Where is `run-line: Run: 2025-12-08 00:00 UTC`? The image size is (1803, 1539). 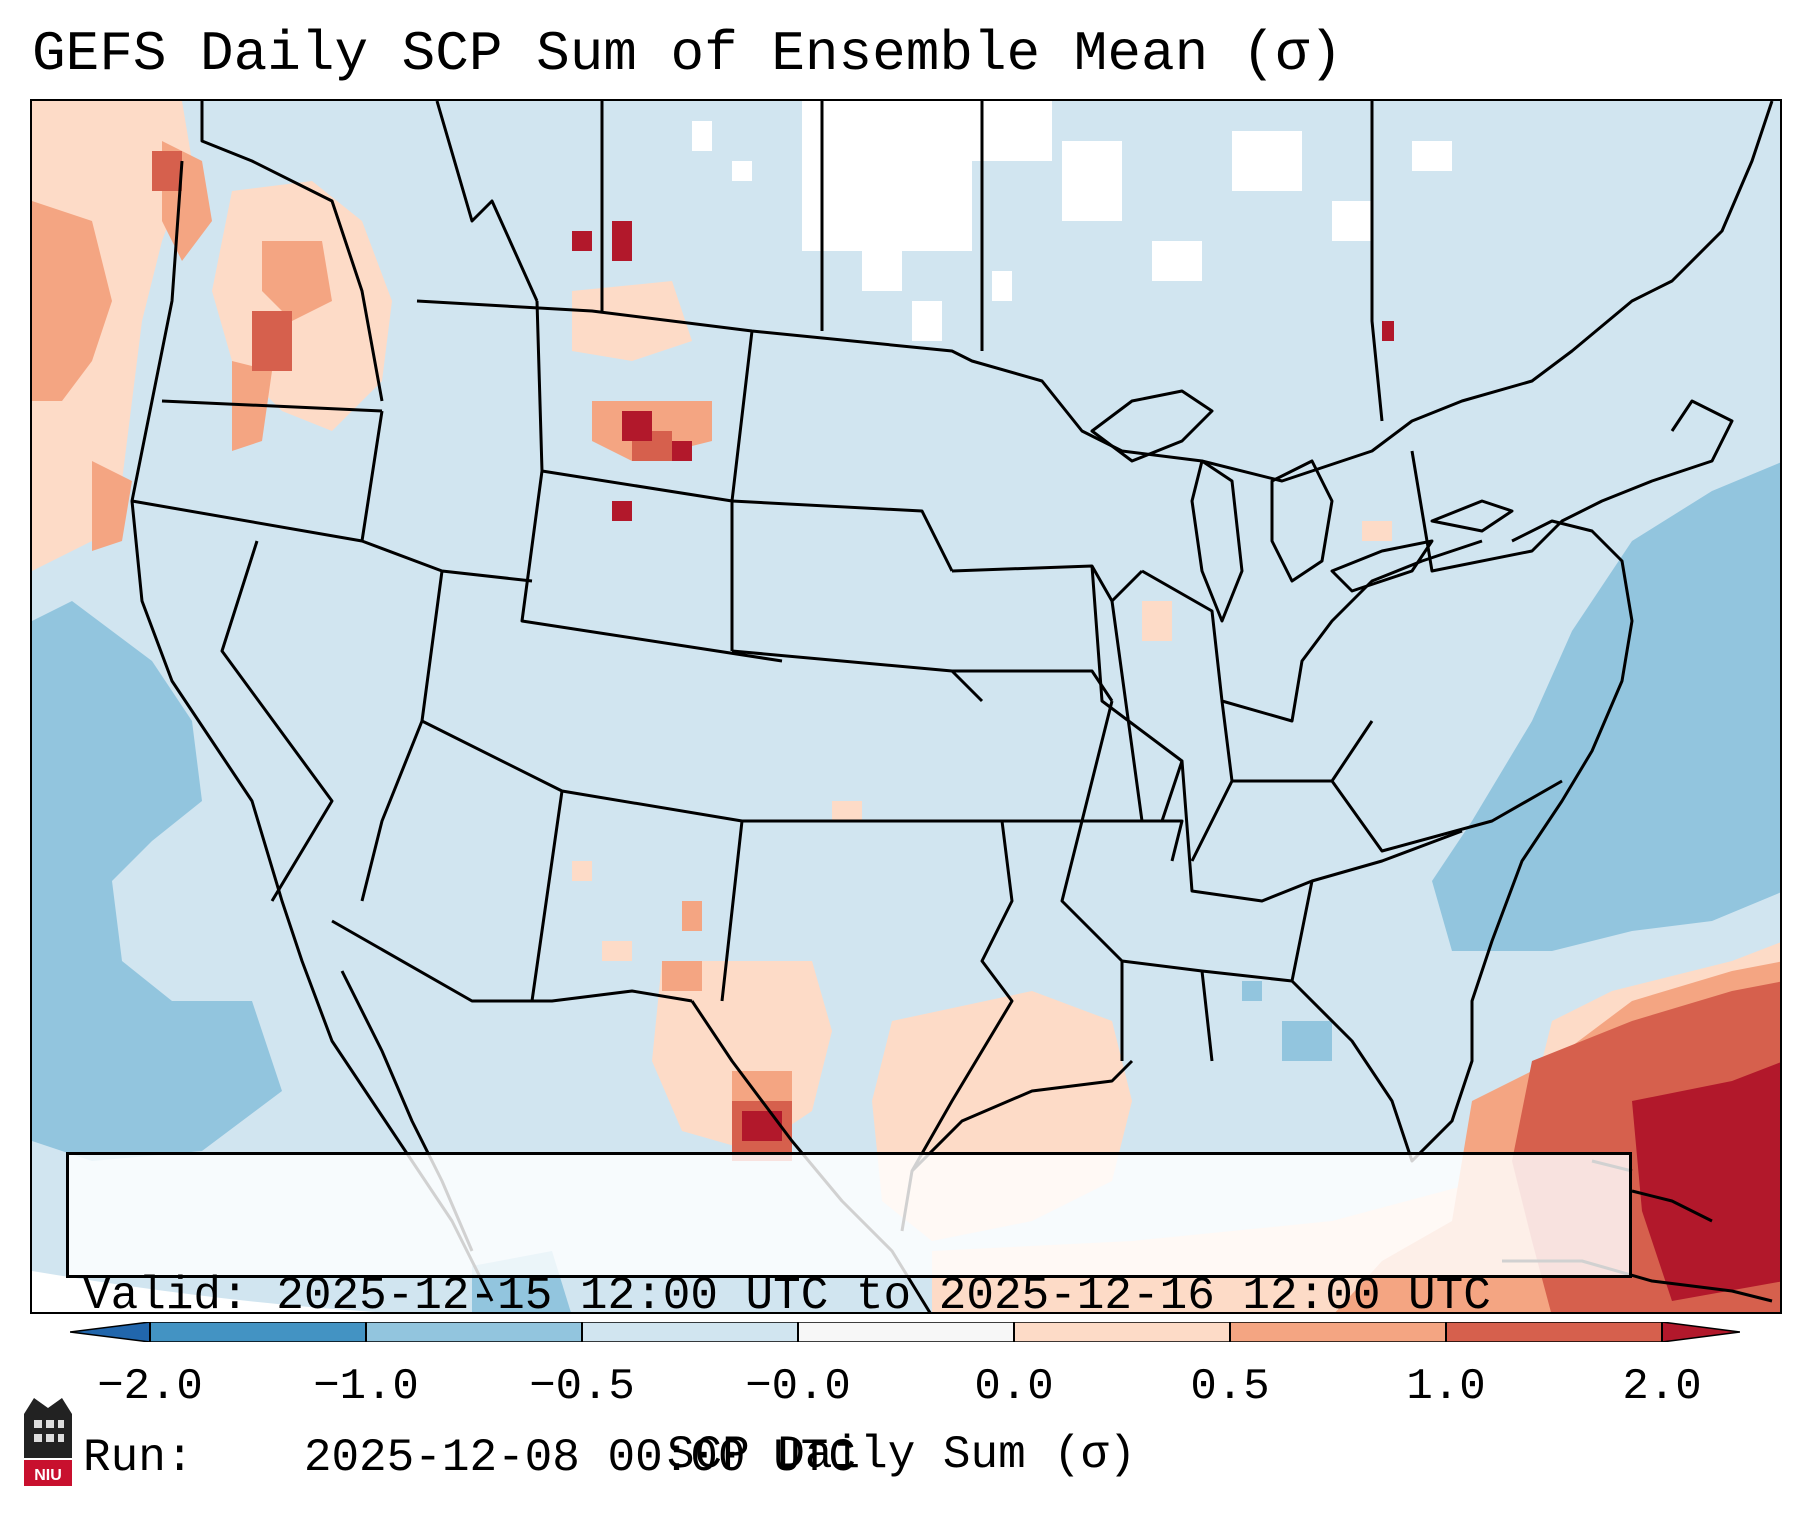 run-line: Run: 2025-12-08 00:00 UTC is located at coordinates (849, 1458).